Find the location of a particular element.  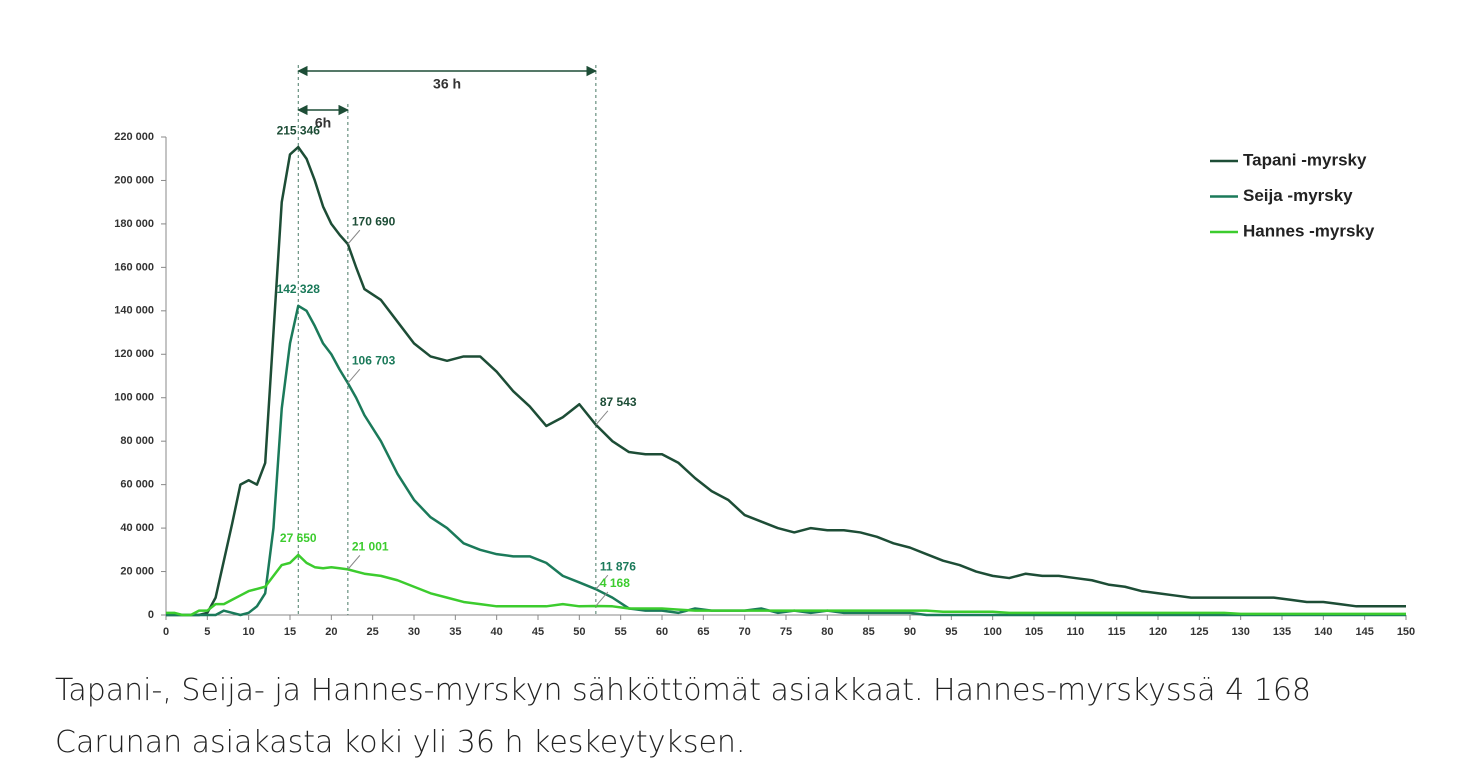

annotation: 4 168 is located at coordinates (615, 583).